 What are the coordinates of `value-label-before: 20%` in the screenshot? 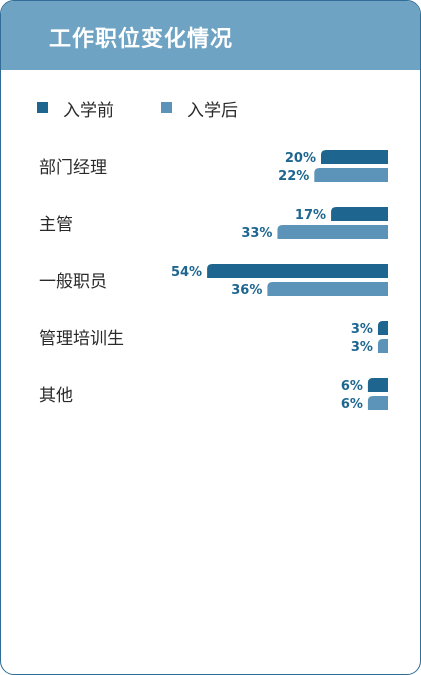 It's located at (300, 158).